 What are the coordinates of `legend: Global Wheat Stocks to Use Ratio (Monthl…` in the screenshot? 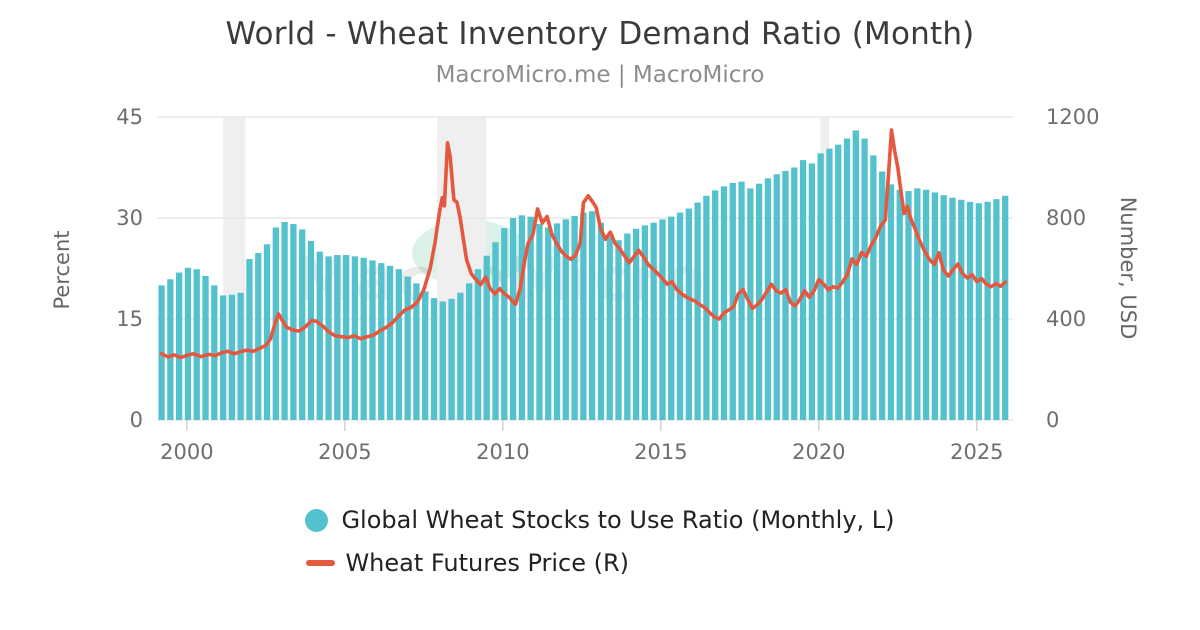 It's located at (600, 541).